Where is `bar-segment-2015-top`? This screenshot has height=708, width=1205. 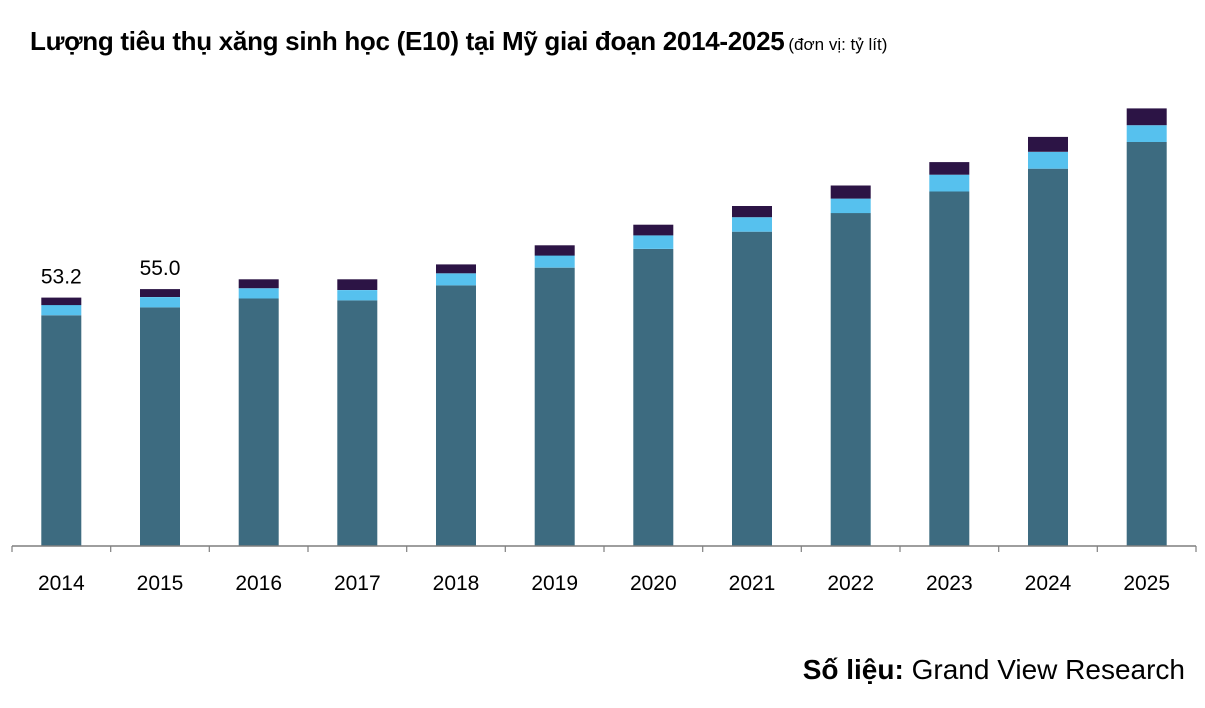 bar-segment-2015-top is located at coordinates (160, 293).